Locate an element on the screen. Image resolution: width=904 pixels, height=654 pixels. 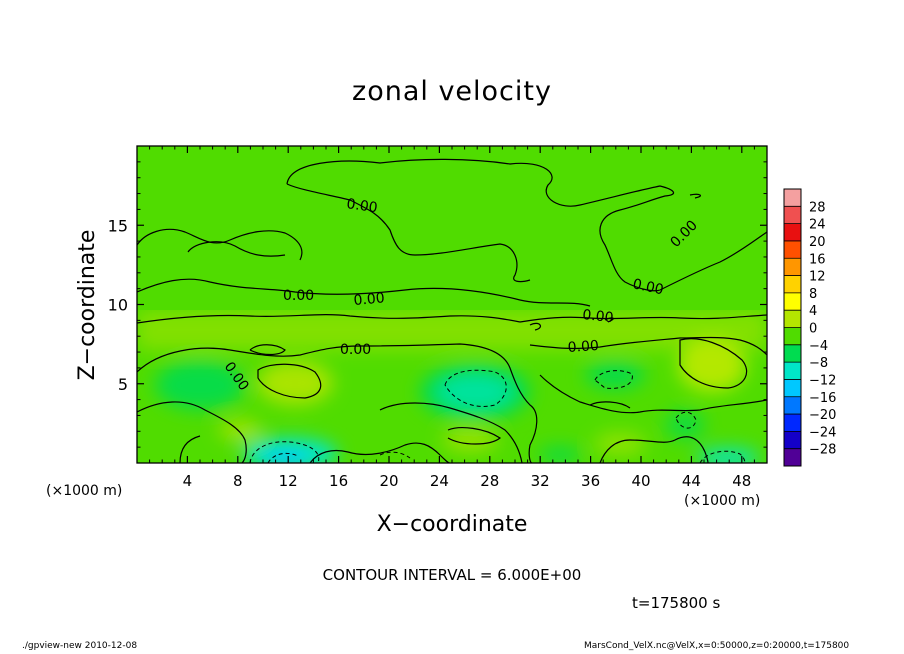
negative-contours is located at coordinates (497, 416).